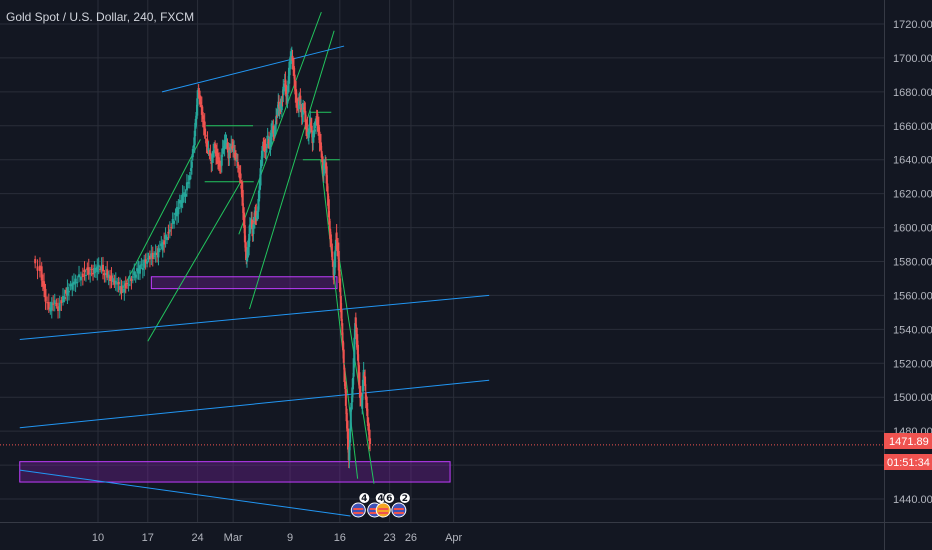 The height and width of the screenshot is (550, 932). Describe the element at coordinates (912, 296) in the screenshot. I see `price-tick-label: 1560.00` at that location.